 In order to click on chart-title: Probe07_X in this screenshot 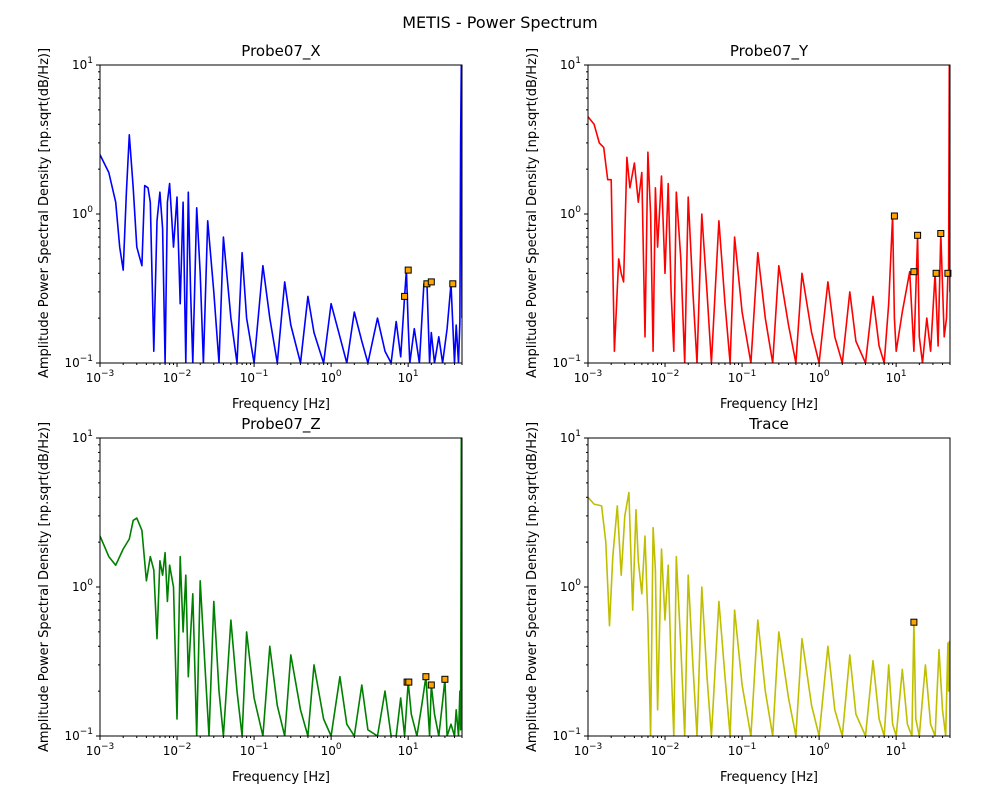, I will do `click(280, 51)`.